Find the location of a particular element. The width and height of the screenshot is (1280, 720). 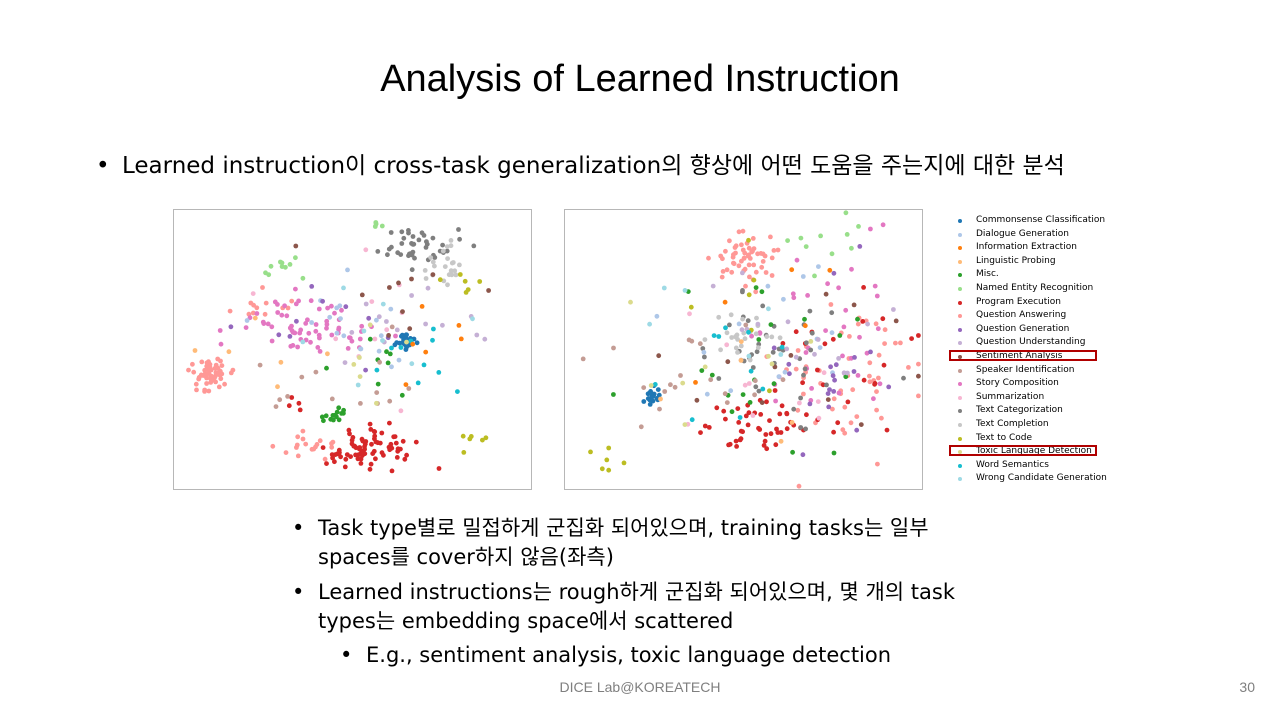

bullet-1-line-2: spaces를 cover하지 않음(좌측) is located at coordinates (466, 557).